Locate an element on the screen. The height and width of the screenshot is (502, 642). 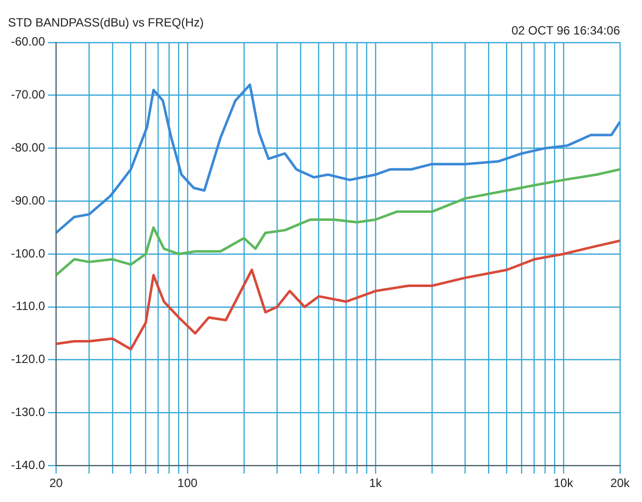
y-tick-label: -100.0 is located at coordinates (28, 253).